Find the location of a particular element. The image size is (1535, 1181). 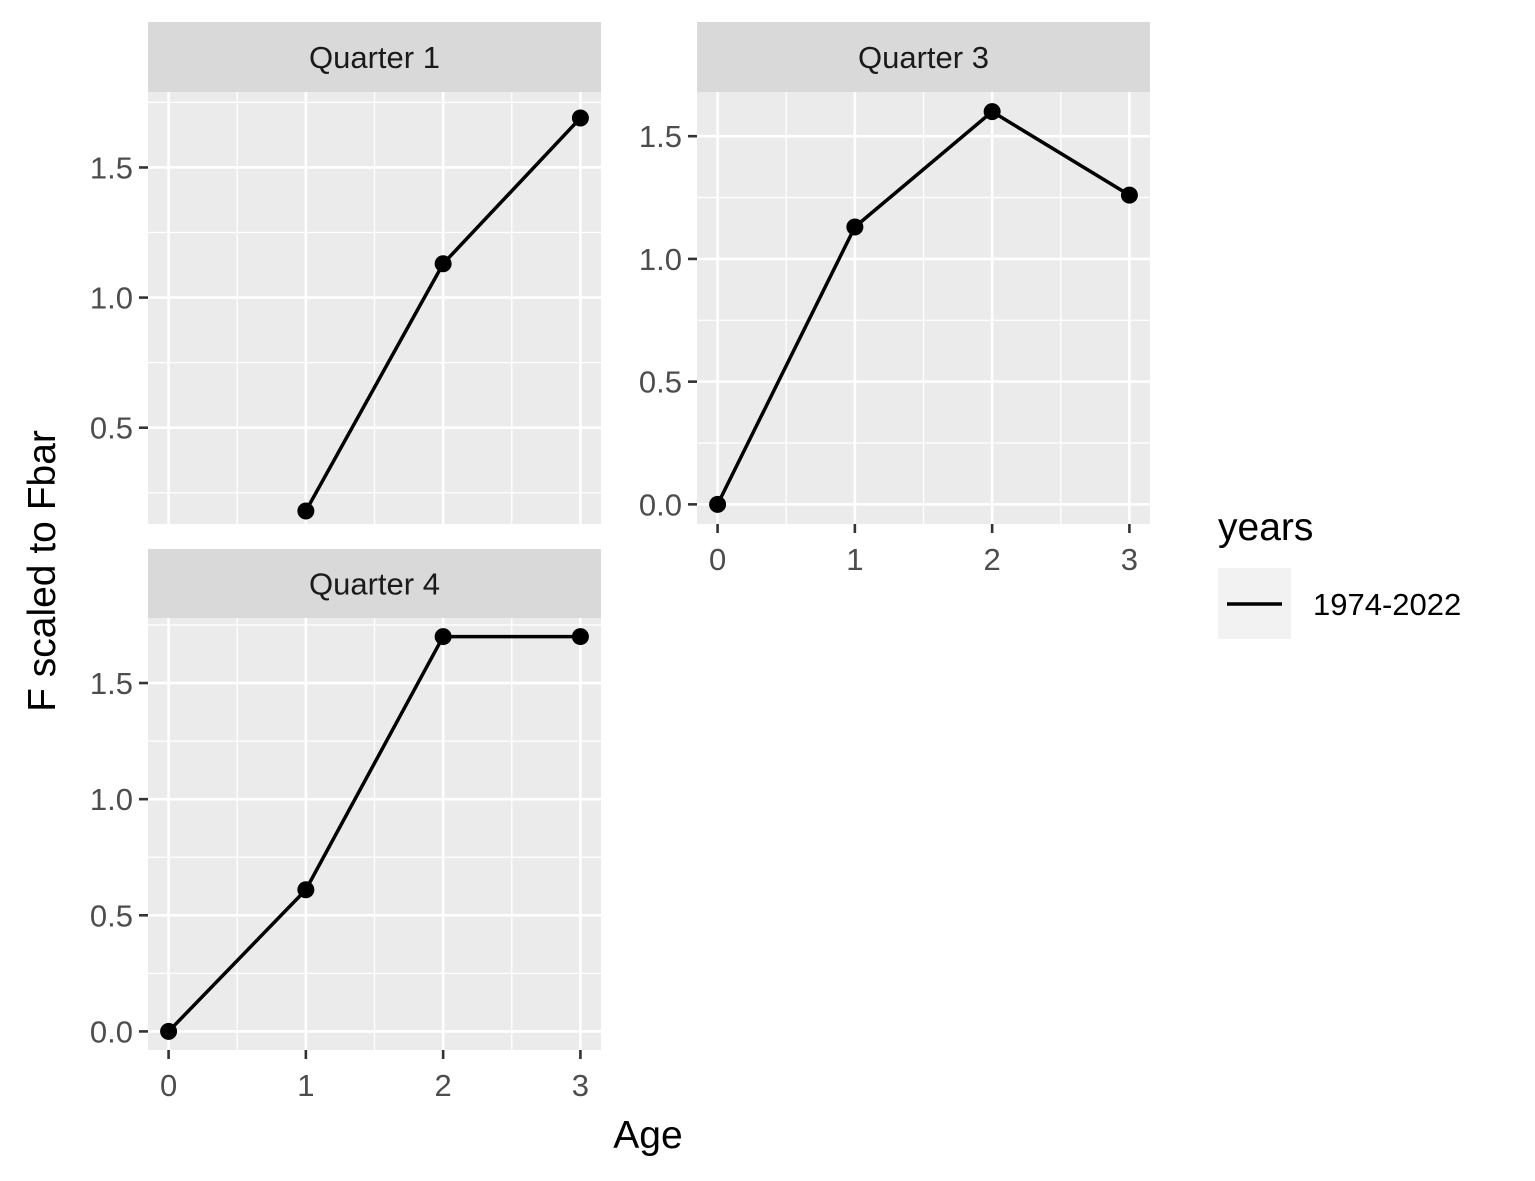

y-axis-title: F scaled to Fbar is located at coordinates (42, 571).